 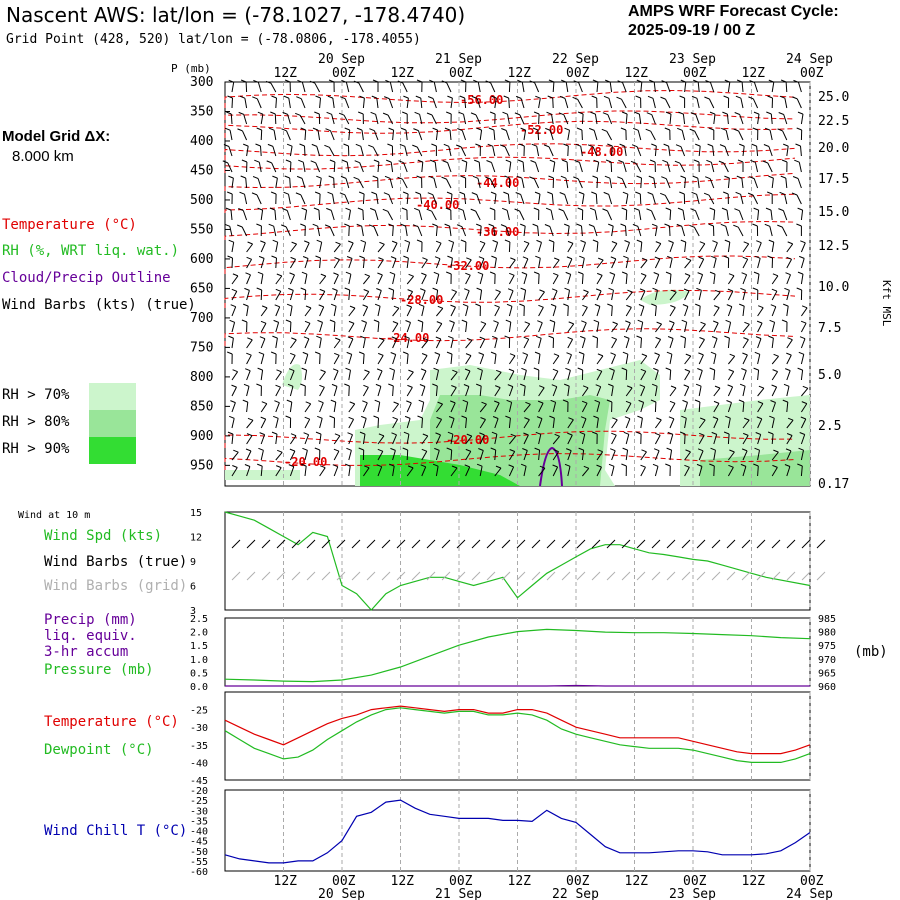 I want to click on date-tick-label: 22 Sep, so click(x=575, y=59).